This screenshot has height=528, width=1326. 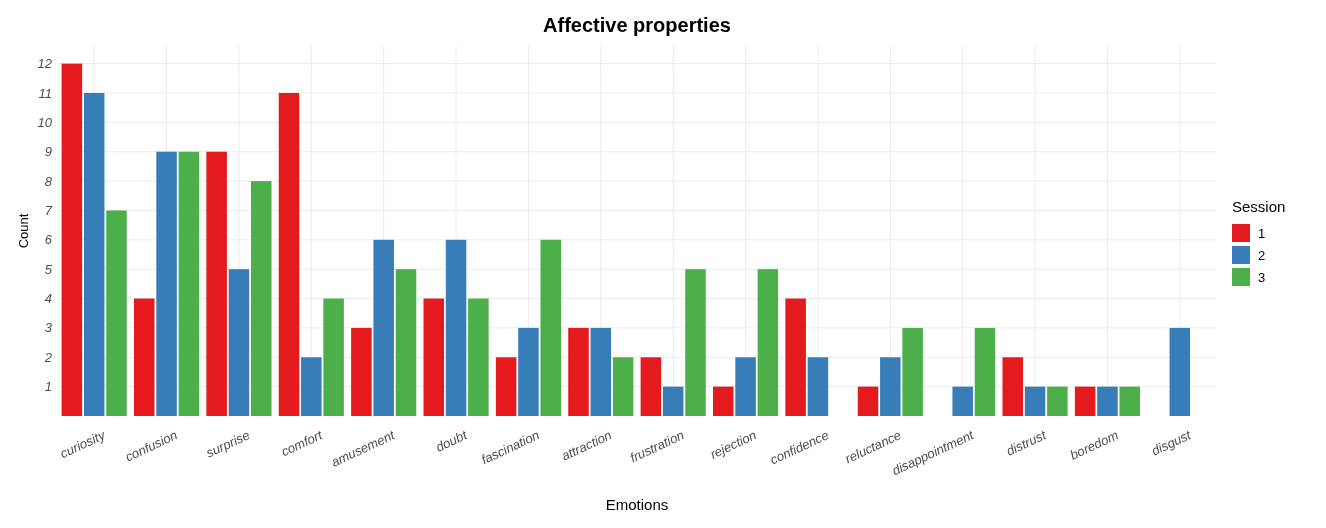 I want to click on legend-label: 2, so click(x=1262, y=255).